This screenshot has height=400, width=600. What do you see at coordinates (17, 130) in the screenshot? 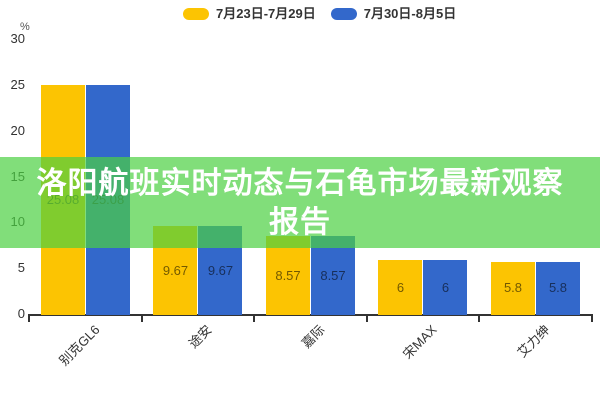
I see `y-tick-label-20: 20` at bounding box center [17, 130].